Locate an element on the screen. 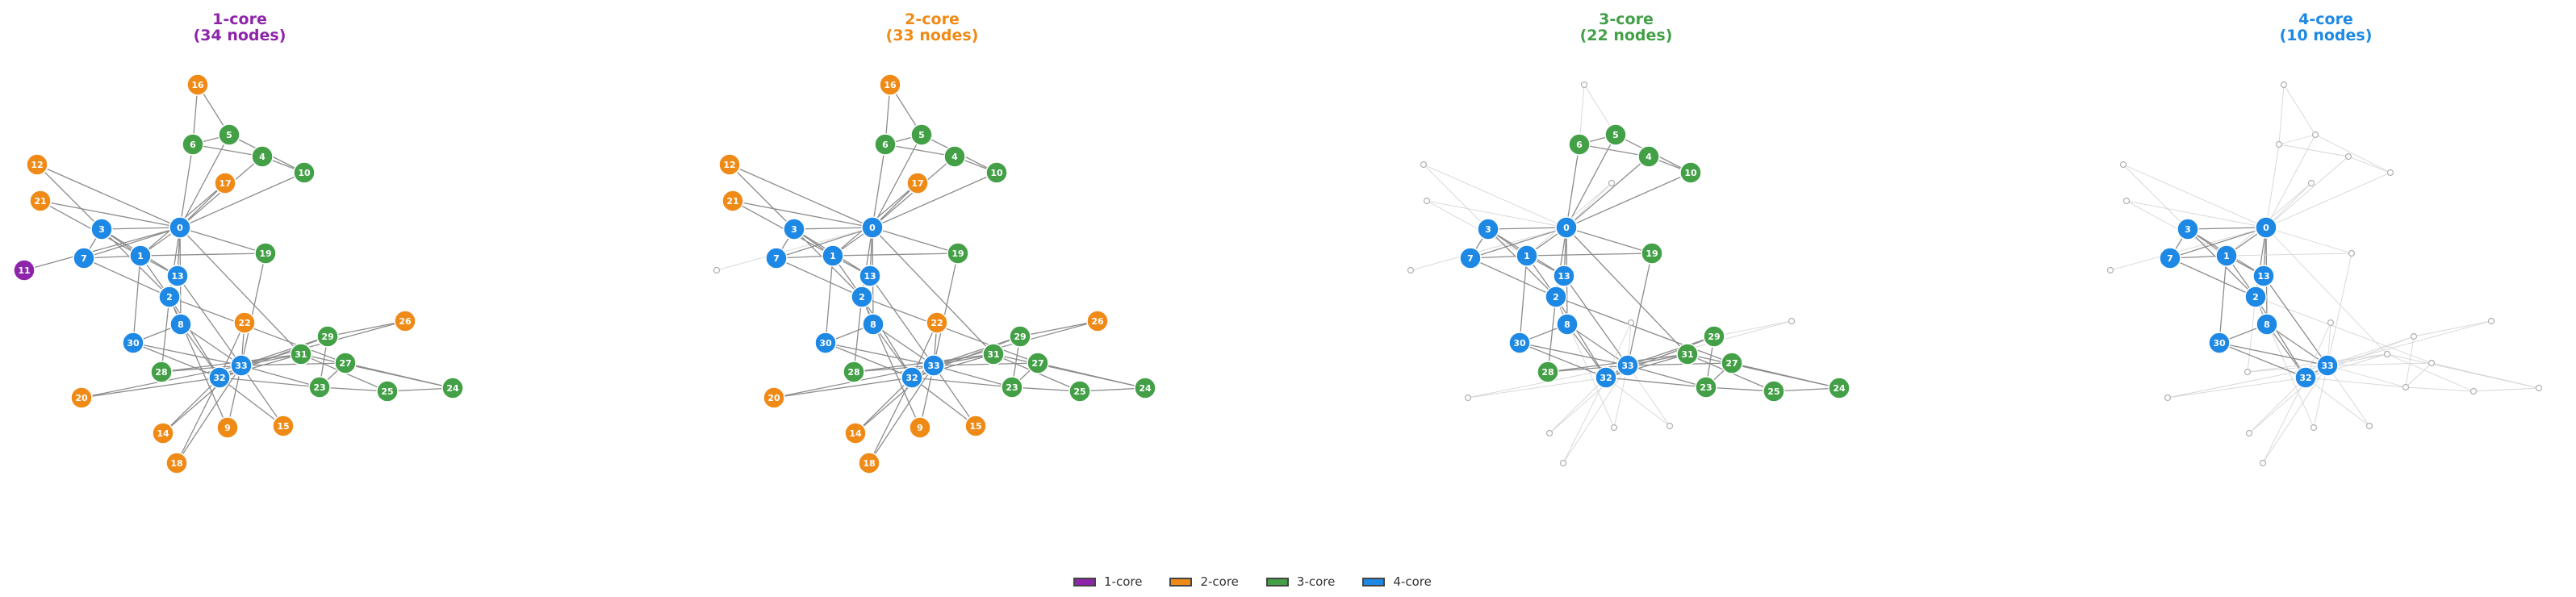 The width and height of the screenshot is (2576, 597). node-27: 27 is located at coordinates (1732, 363).